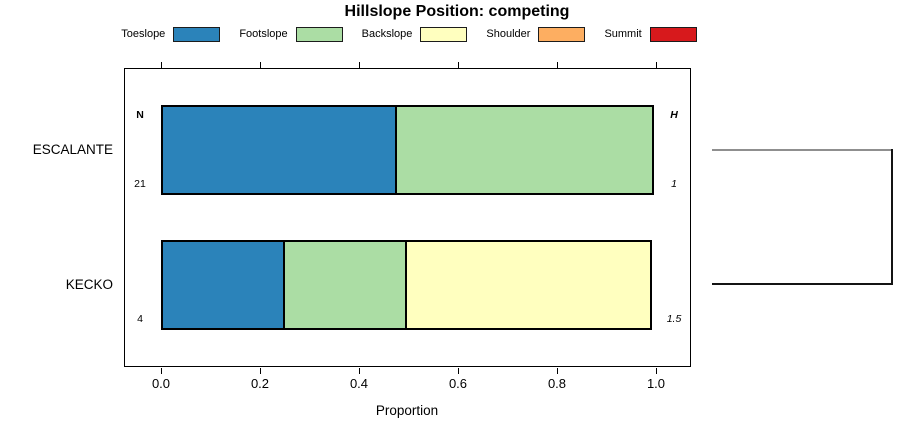  I want to click on legend-label: Backslope, so click(387, 33).